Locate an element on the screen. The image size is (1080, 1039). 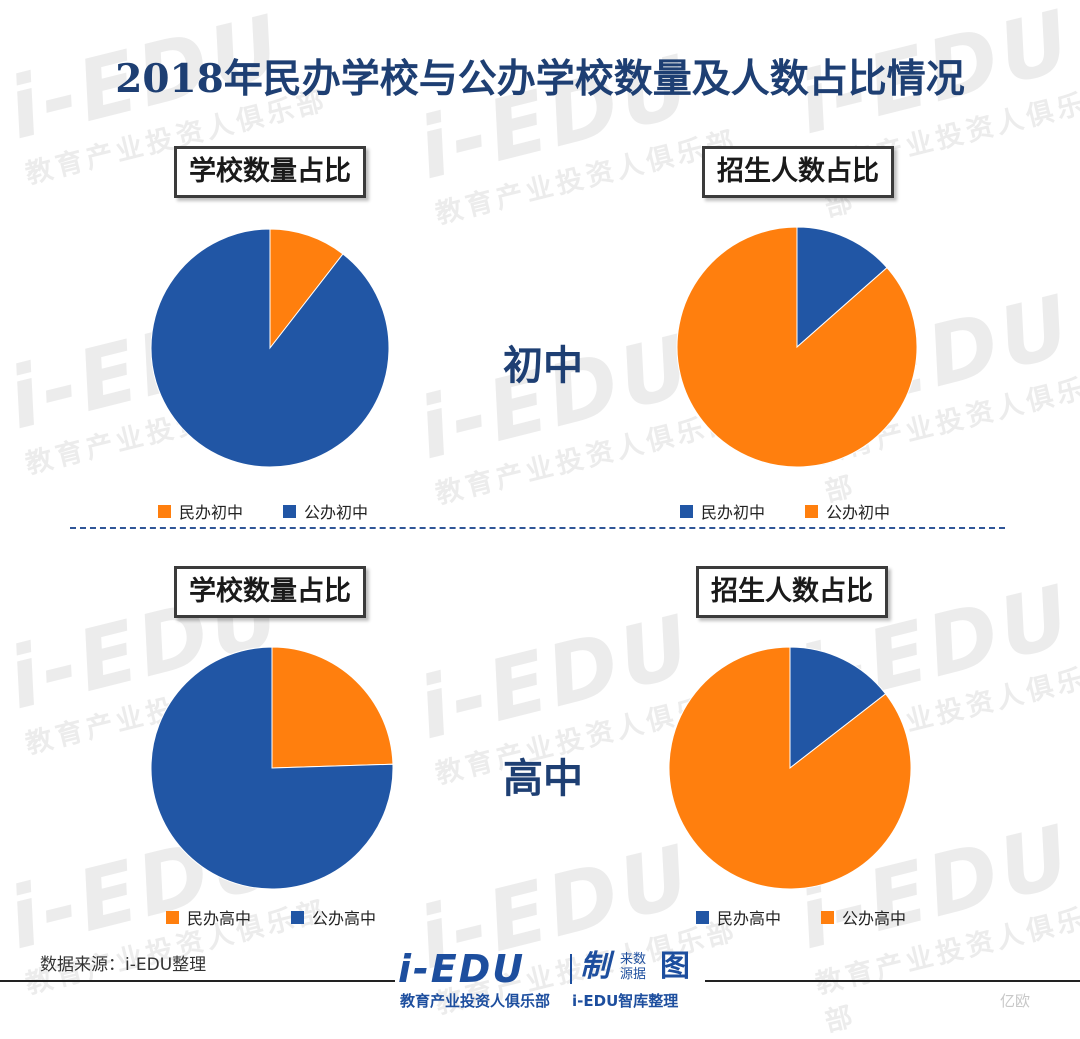
corner-watermark: 亿欧 is located at coordinates (1015, 1001).